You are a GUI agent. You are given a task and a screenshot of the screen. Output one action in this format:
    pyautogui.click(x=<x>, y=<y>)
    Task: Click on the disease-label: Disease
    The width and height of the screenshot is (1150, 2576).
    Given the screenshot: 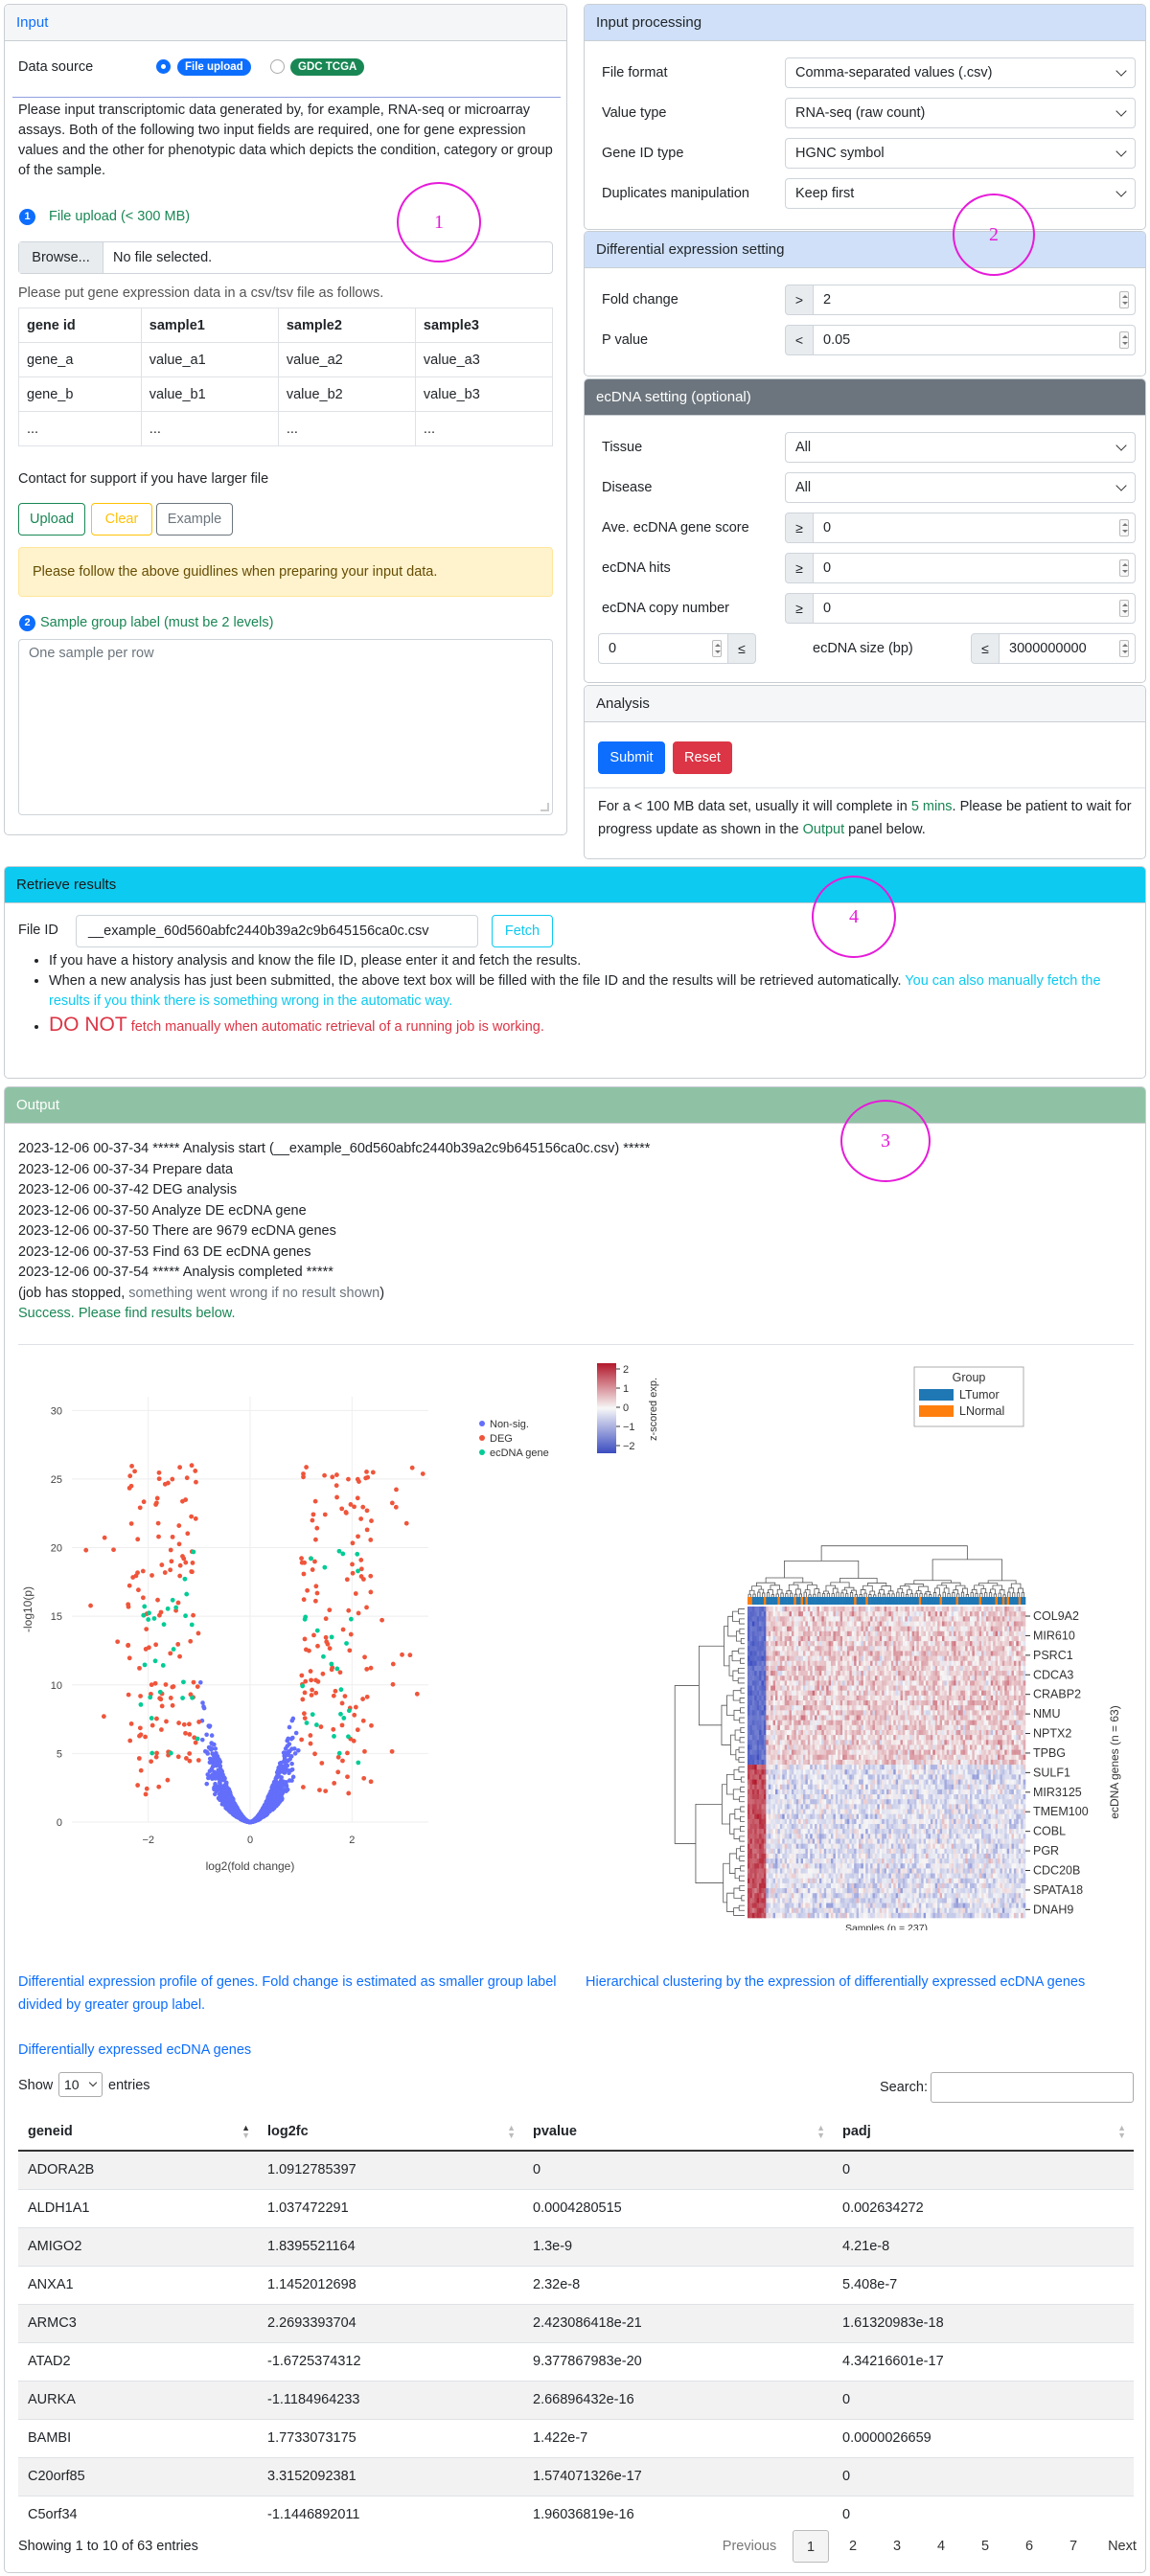 What is the action you would take?
    pyautogui.click(x=627, y=487)
    